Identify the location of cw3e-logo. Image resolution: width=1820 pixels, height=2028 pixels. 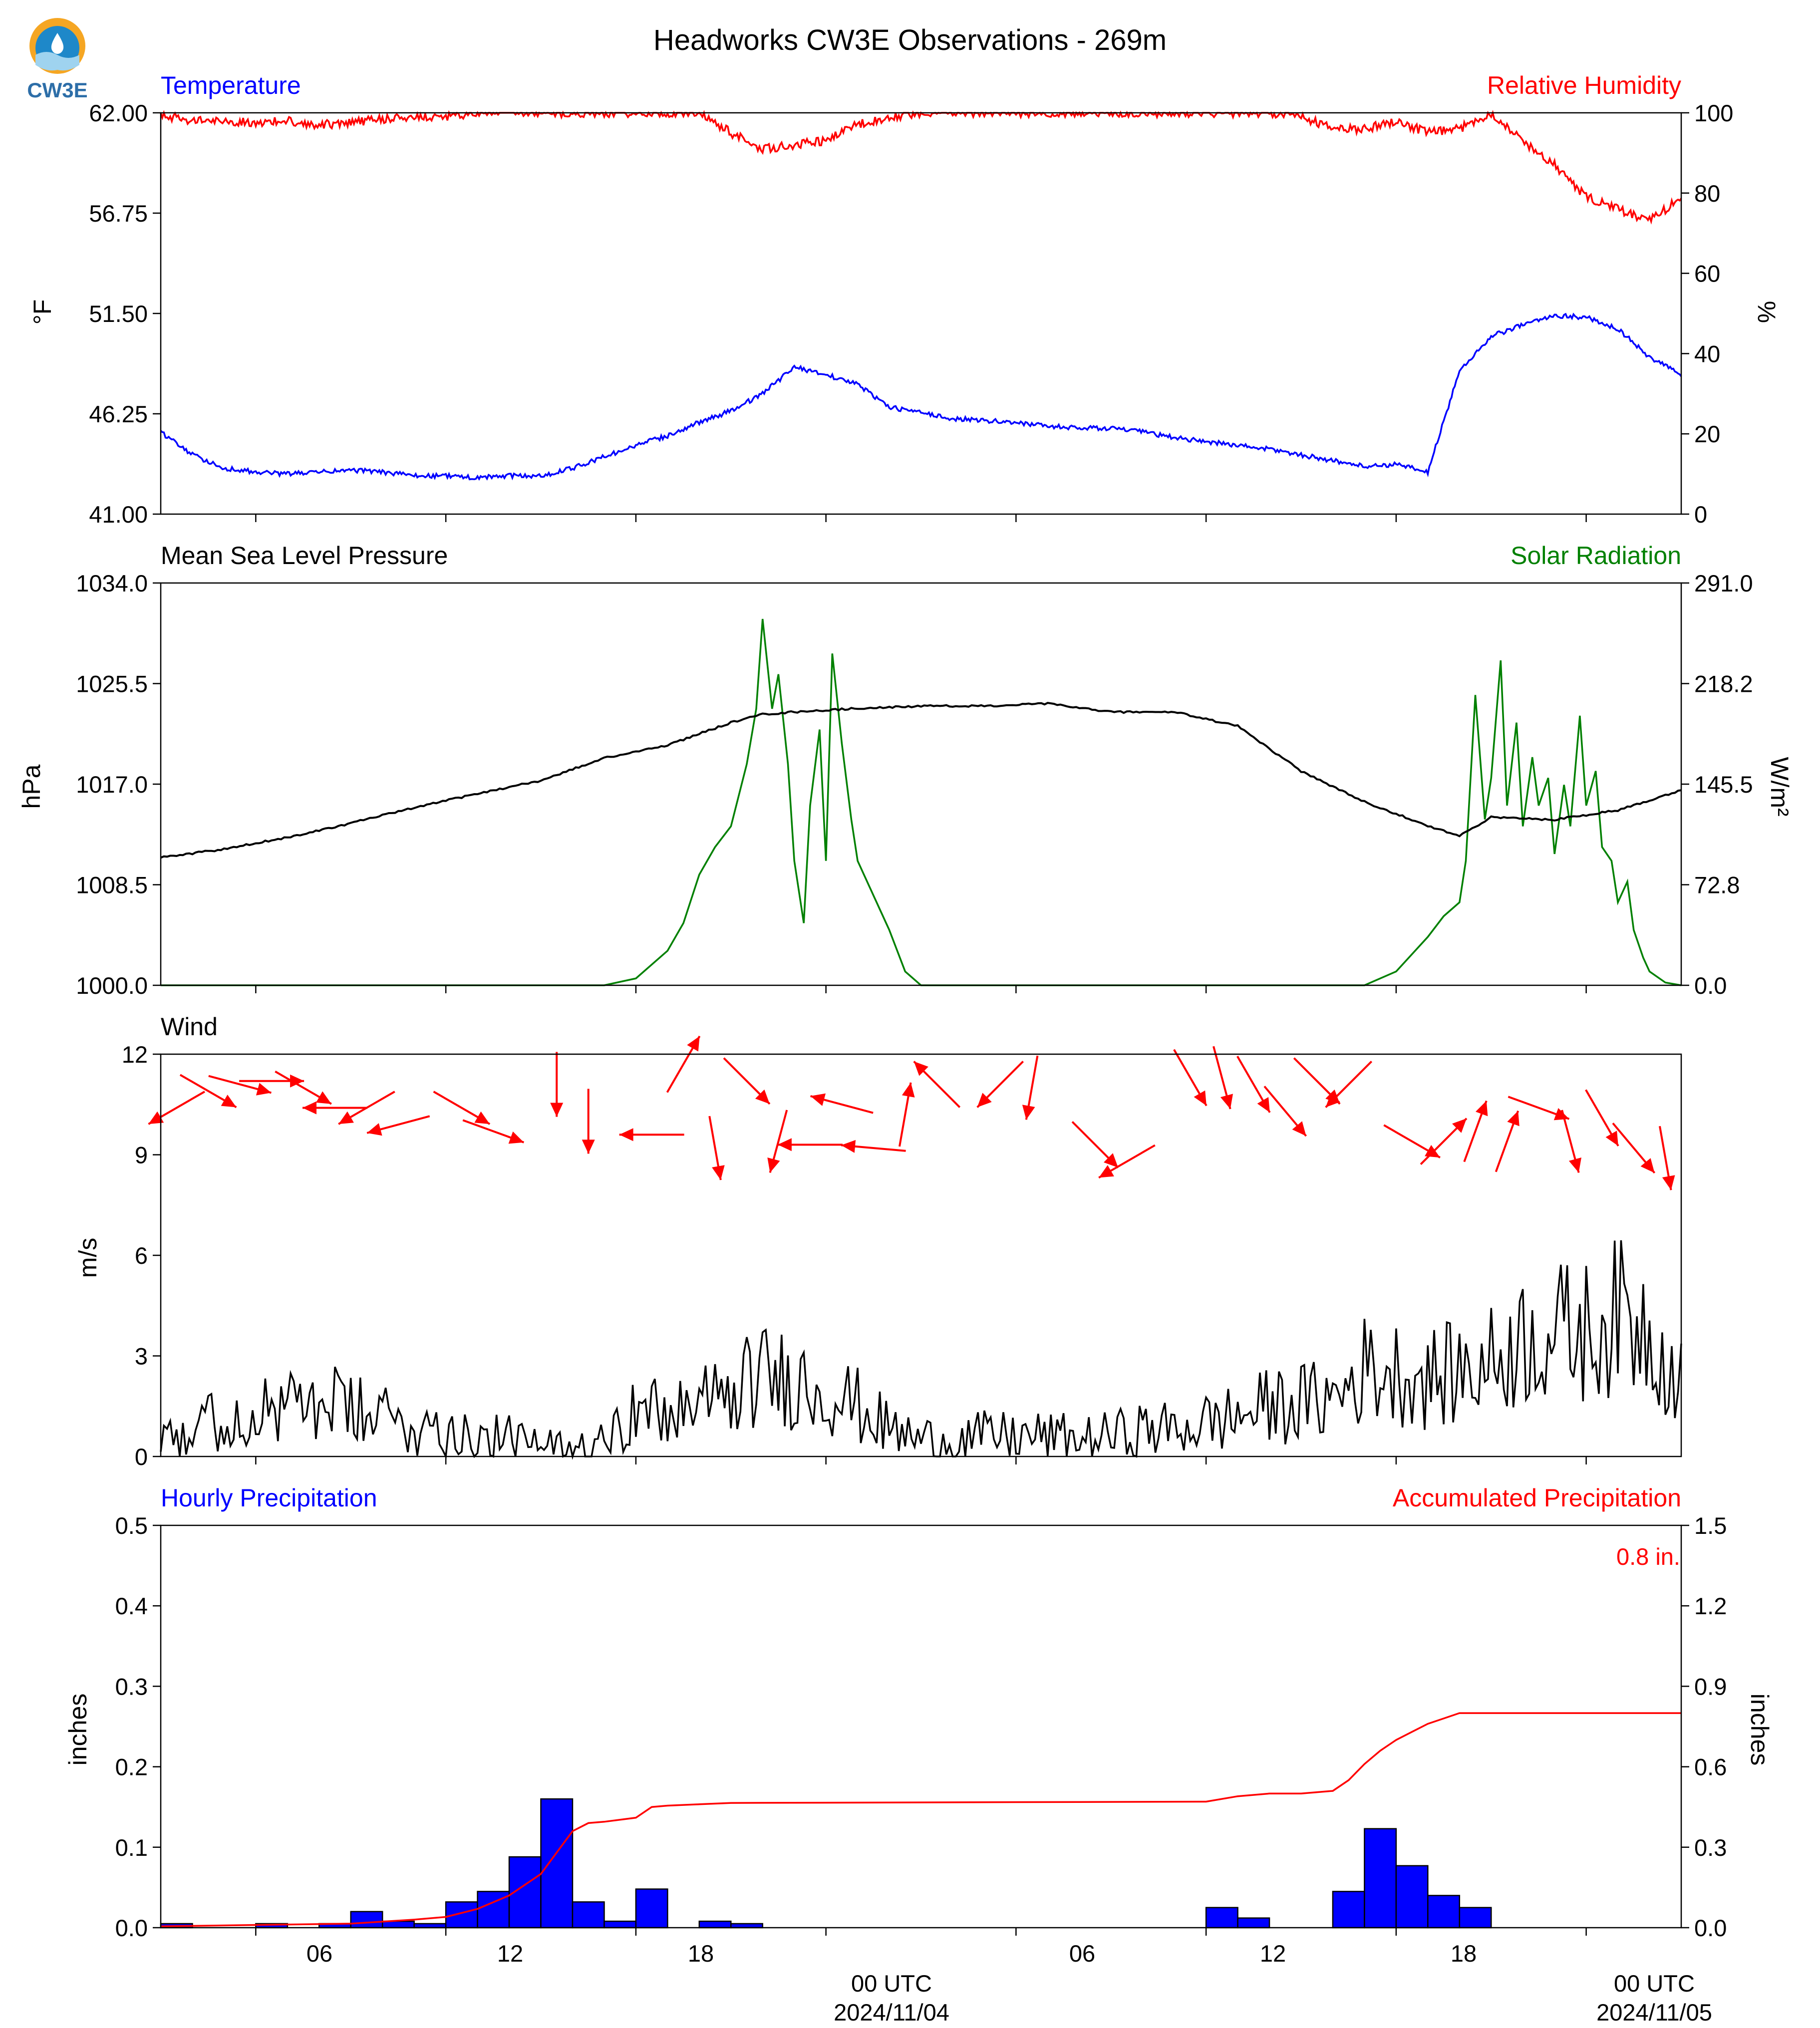
(57, 46).